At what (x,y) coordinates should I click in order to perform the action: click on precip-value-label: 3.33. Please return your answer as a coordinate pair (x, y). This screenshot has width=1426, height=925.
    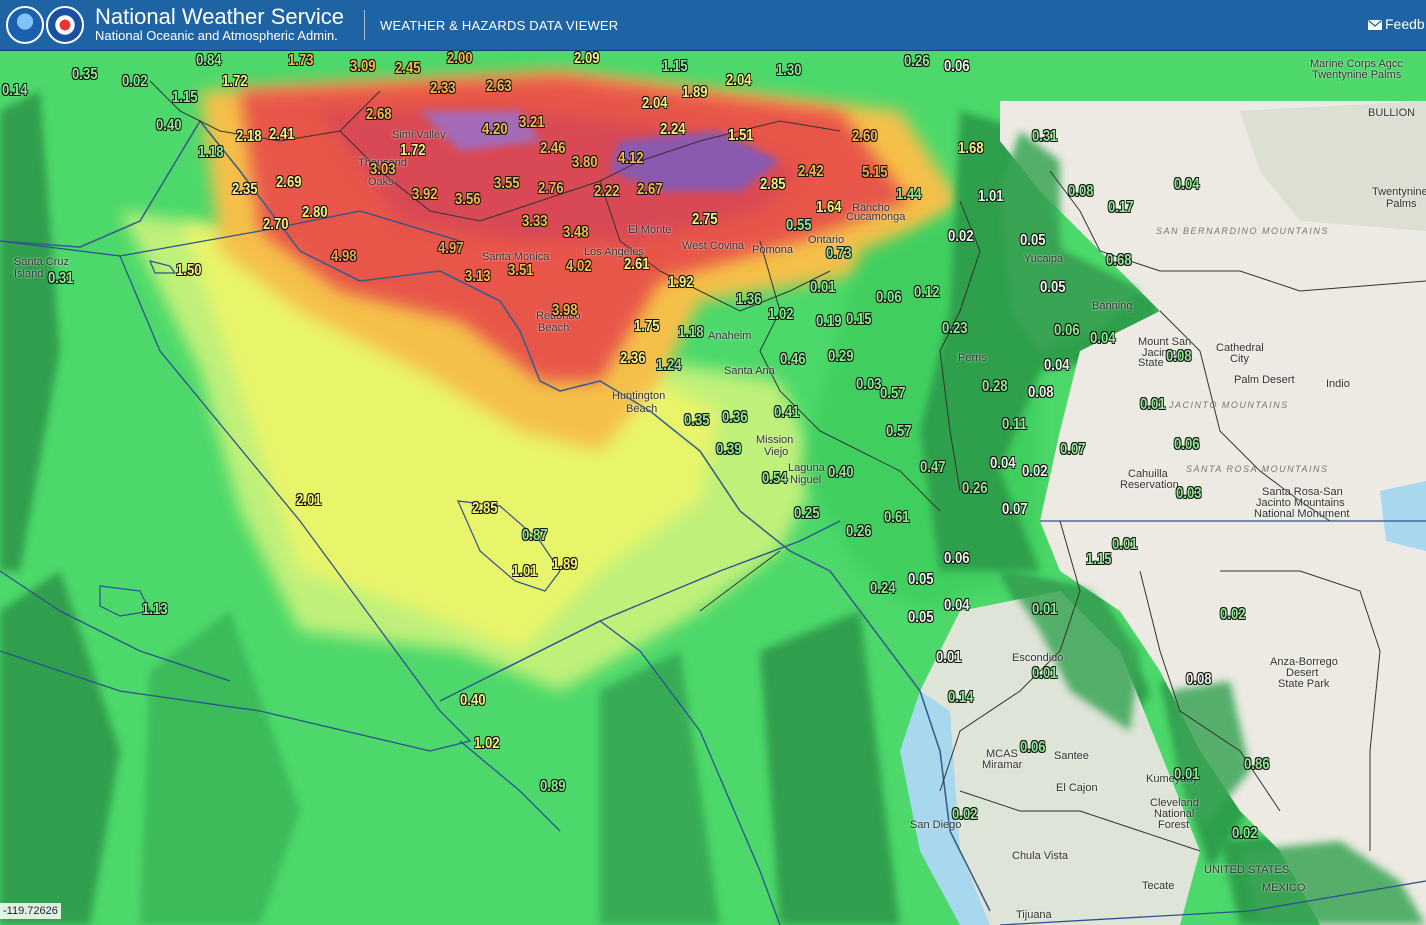
    Looking at the image, I should click on (535, 221).